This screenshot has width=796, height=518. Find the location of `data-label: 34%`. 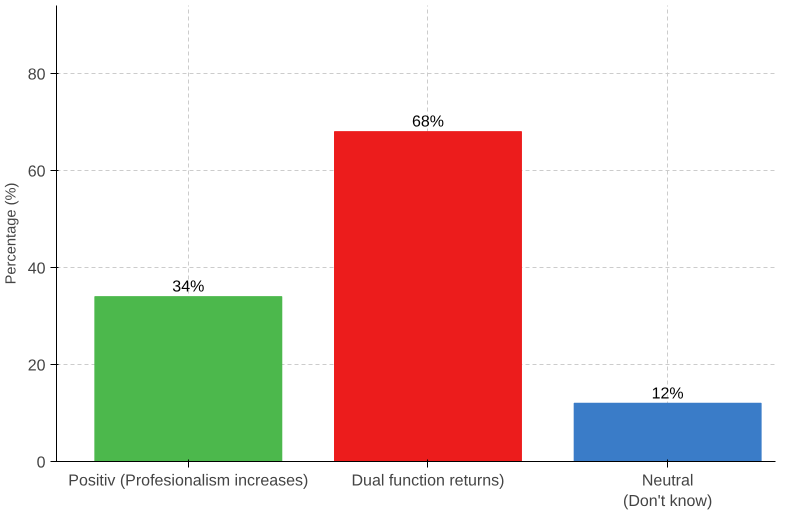

data-label: 34% is located at coordinates (188, 287).